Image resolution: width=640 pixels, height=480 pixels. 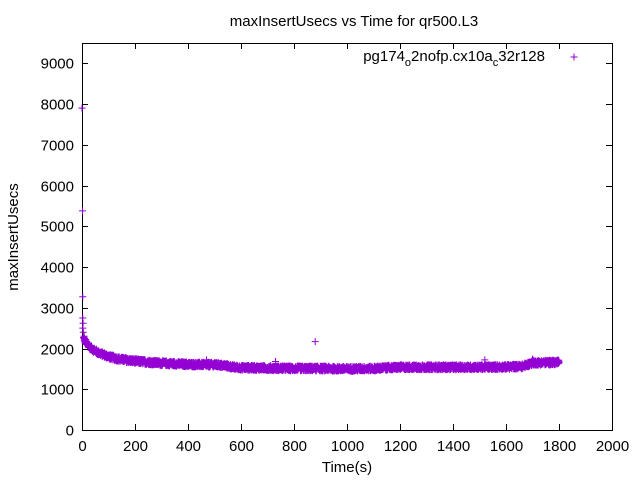 I want to click on legend-text-part: 2nofp.cx10a, so click(x=452, y=56).